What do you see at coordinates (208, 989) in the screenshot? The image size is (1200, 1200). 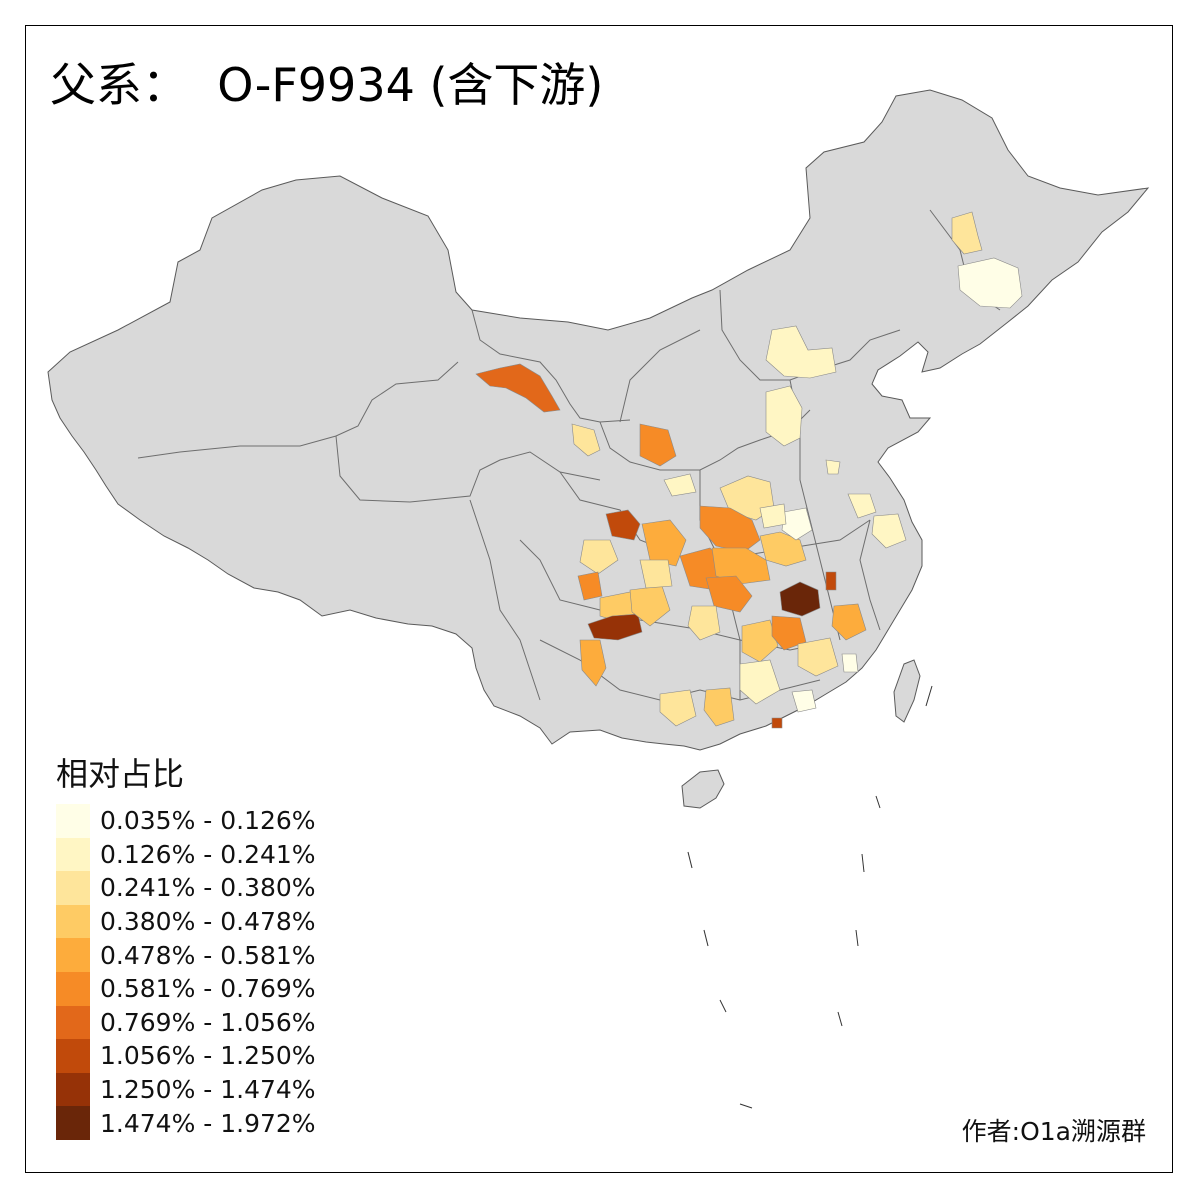 I see `legend-label: 0.581% - 0.769%` at bounding box center [208, 989].